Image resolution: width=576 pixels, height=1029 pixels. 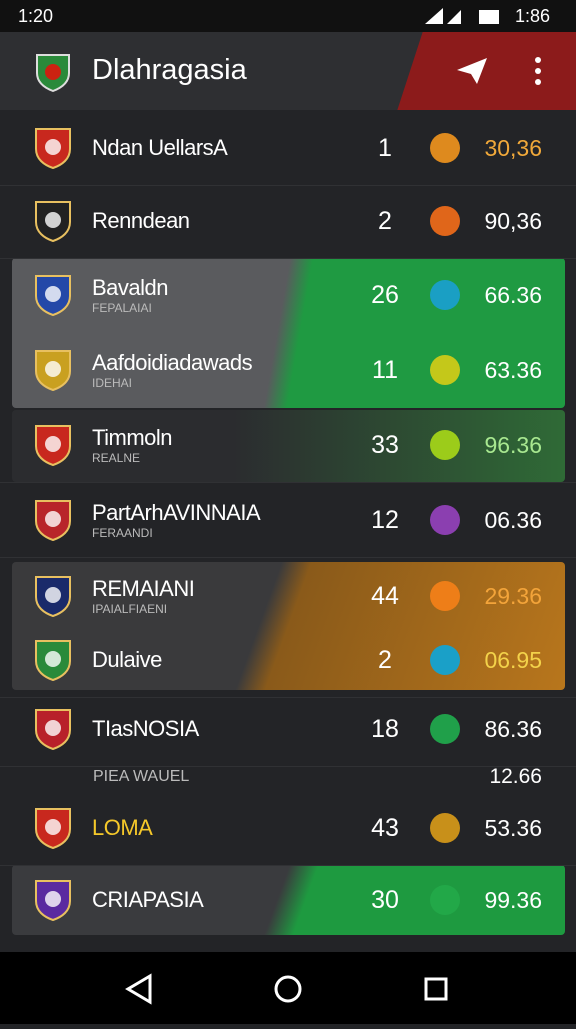 What do you see at coordinates (513, 148) in the screenshot?
I see `score: 30,36` at bounding box center [513, 148].